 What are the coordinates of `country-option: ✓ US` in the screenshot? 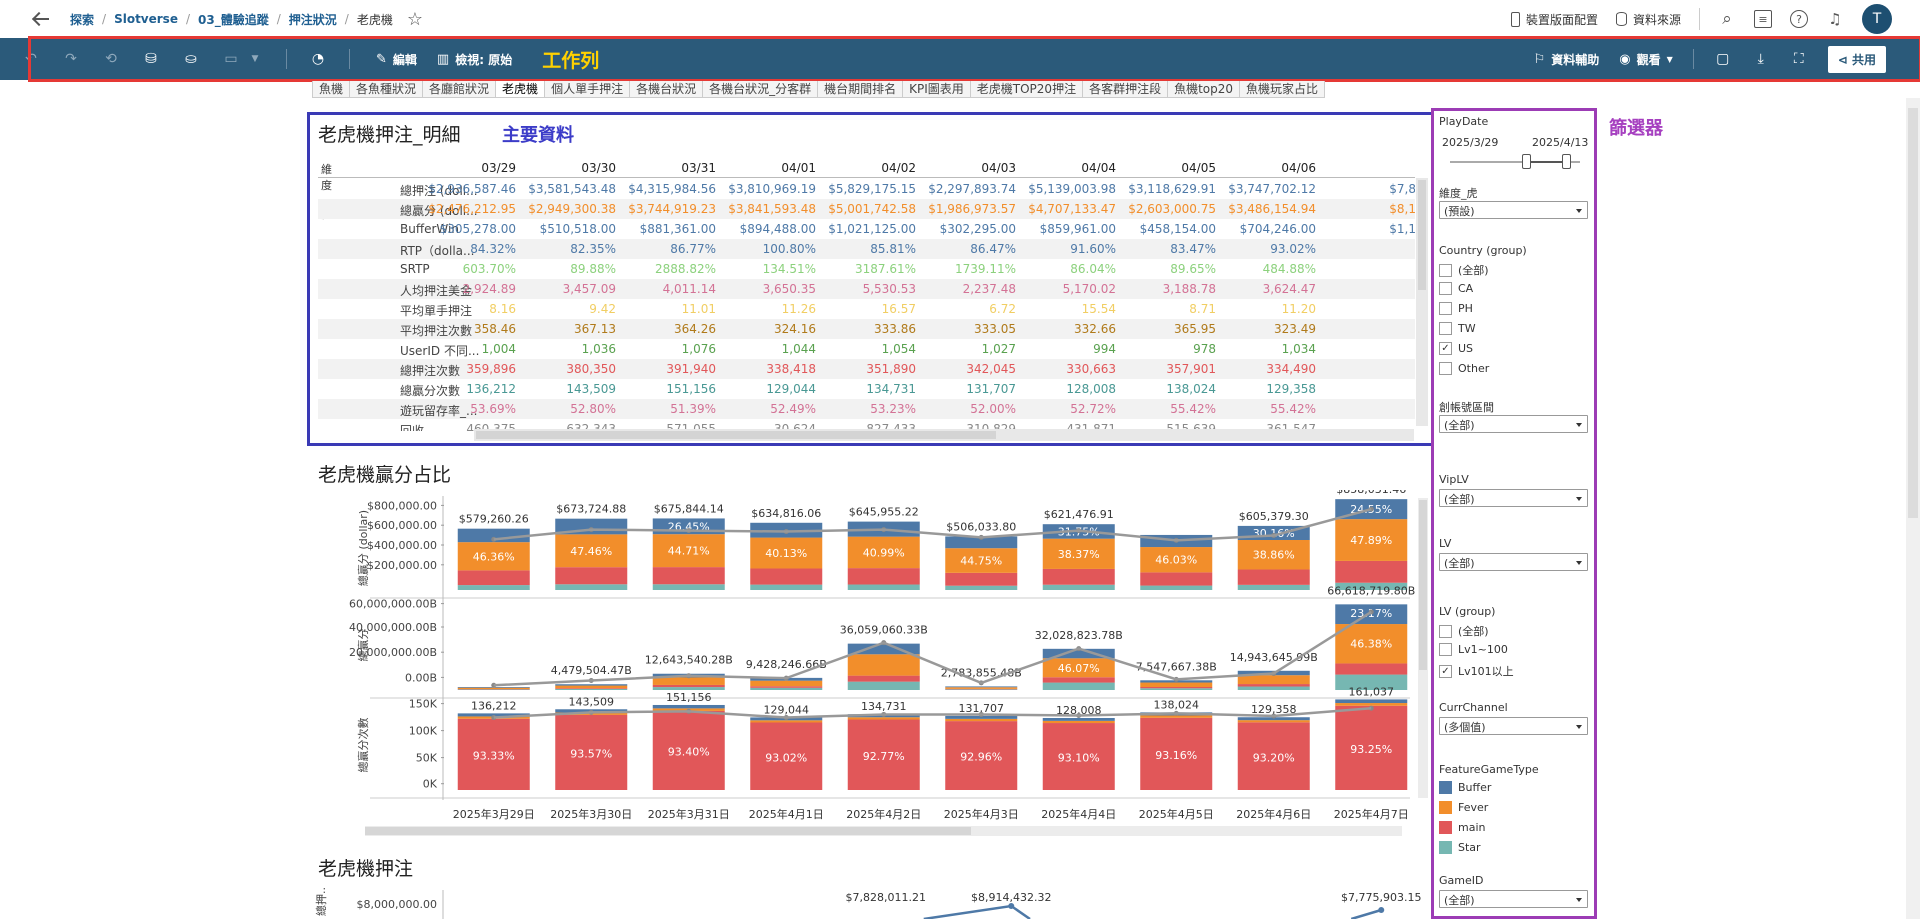 It's located at (1456, 348).